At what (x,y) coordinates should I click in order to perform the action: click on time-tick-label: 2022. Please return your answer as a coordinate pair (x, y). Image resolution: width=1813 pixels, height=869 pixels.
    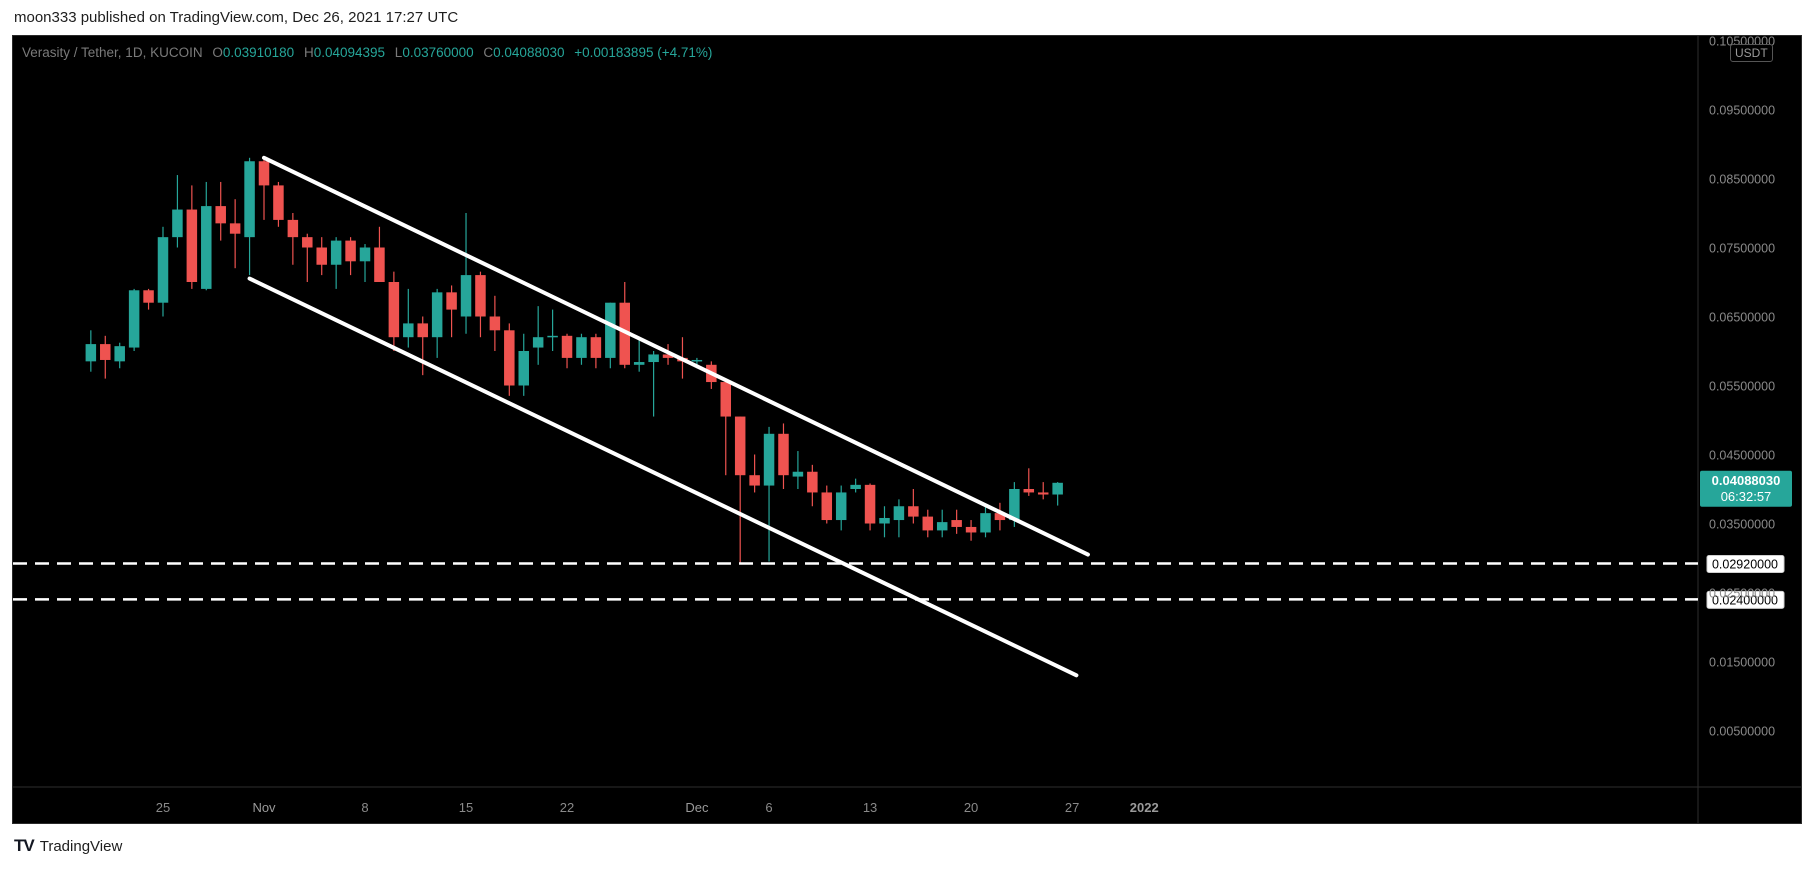
    Looking at the image, I should click on (1144, 807).